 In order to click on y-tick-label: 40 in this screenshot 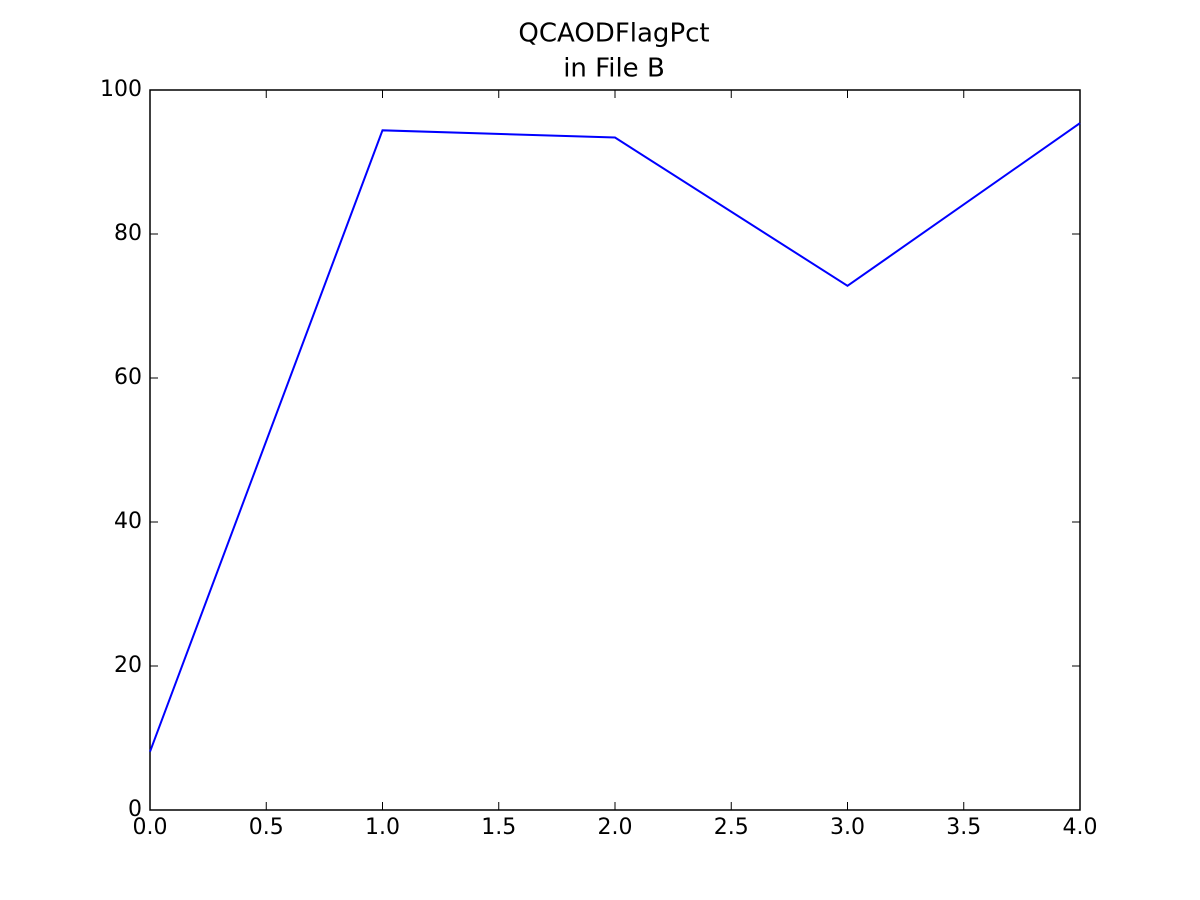, I will do `click(128, 521)`.